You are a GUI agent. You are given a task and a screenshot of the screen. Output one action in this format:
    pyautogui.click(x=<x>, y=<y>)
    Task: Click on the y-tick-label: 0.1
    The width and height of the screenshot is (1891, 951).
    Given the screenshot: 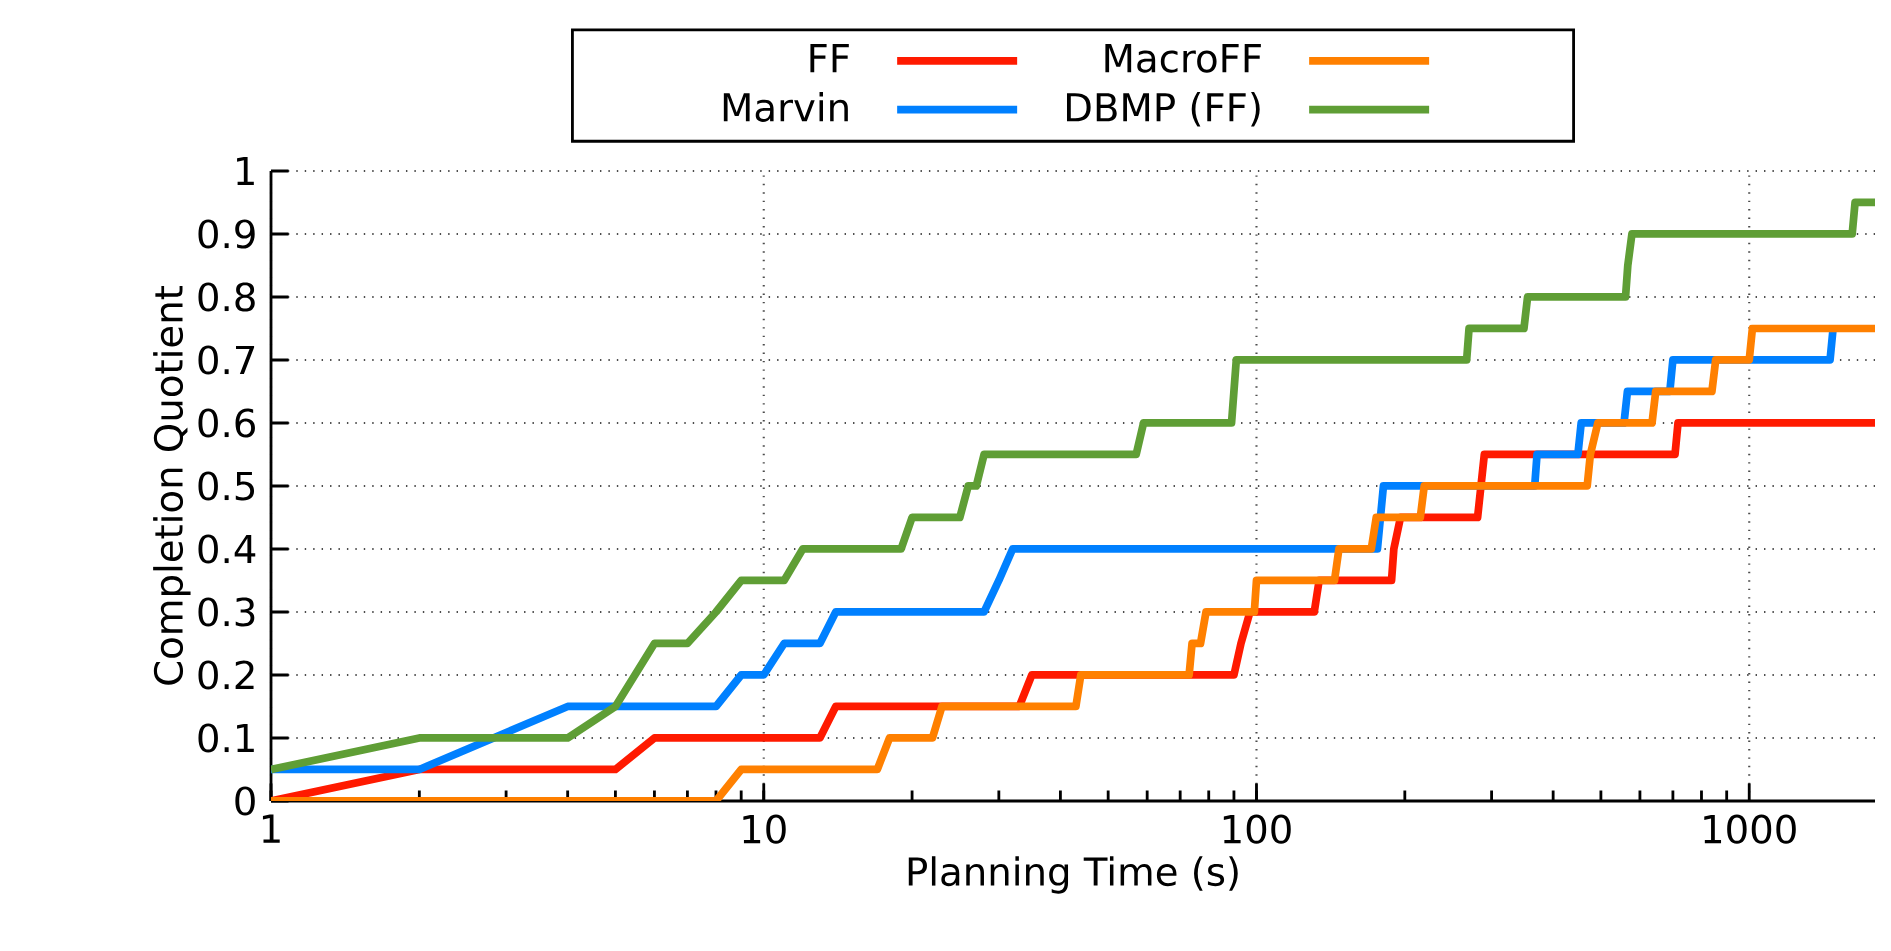 What is the action you would take?
    pyautogui.click(x=226, y=738)
    